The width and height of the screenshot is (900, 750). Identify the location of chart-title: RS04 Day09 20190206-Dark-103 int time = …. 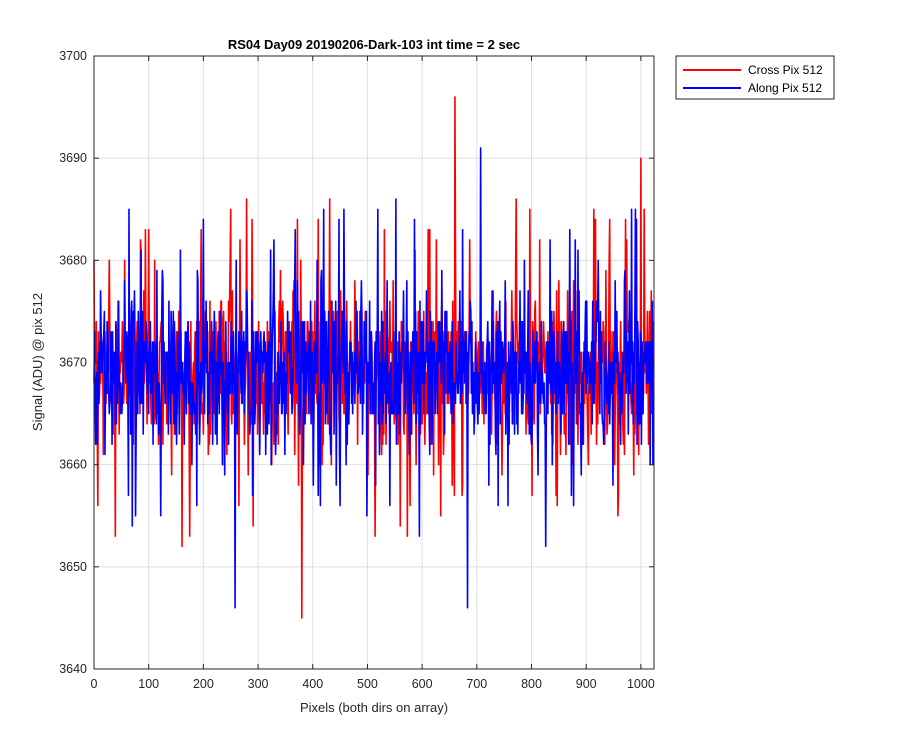
(374, 44).